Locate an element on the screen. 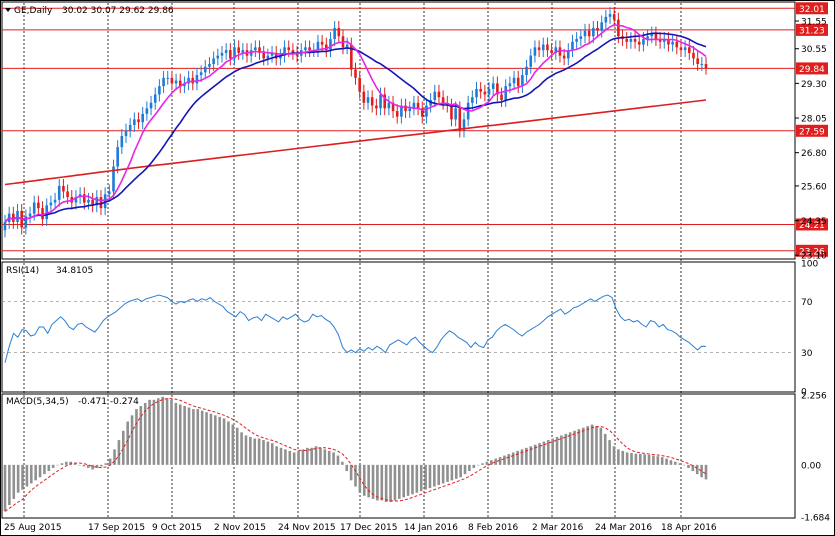 The width and height of the screenshot is (835, 536). rsi-tick-label: 70 is located at coordinates (807, 303).